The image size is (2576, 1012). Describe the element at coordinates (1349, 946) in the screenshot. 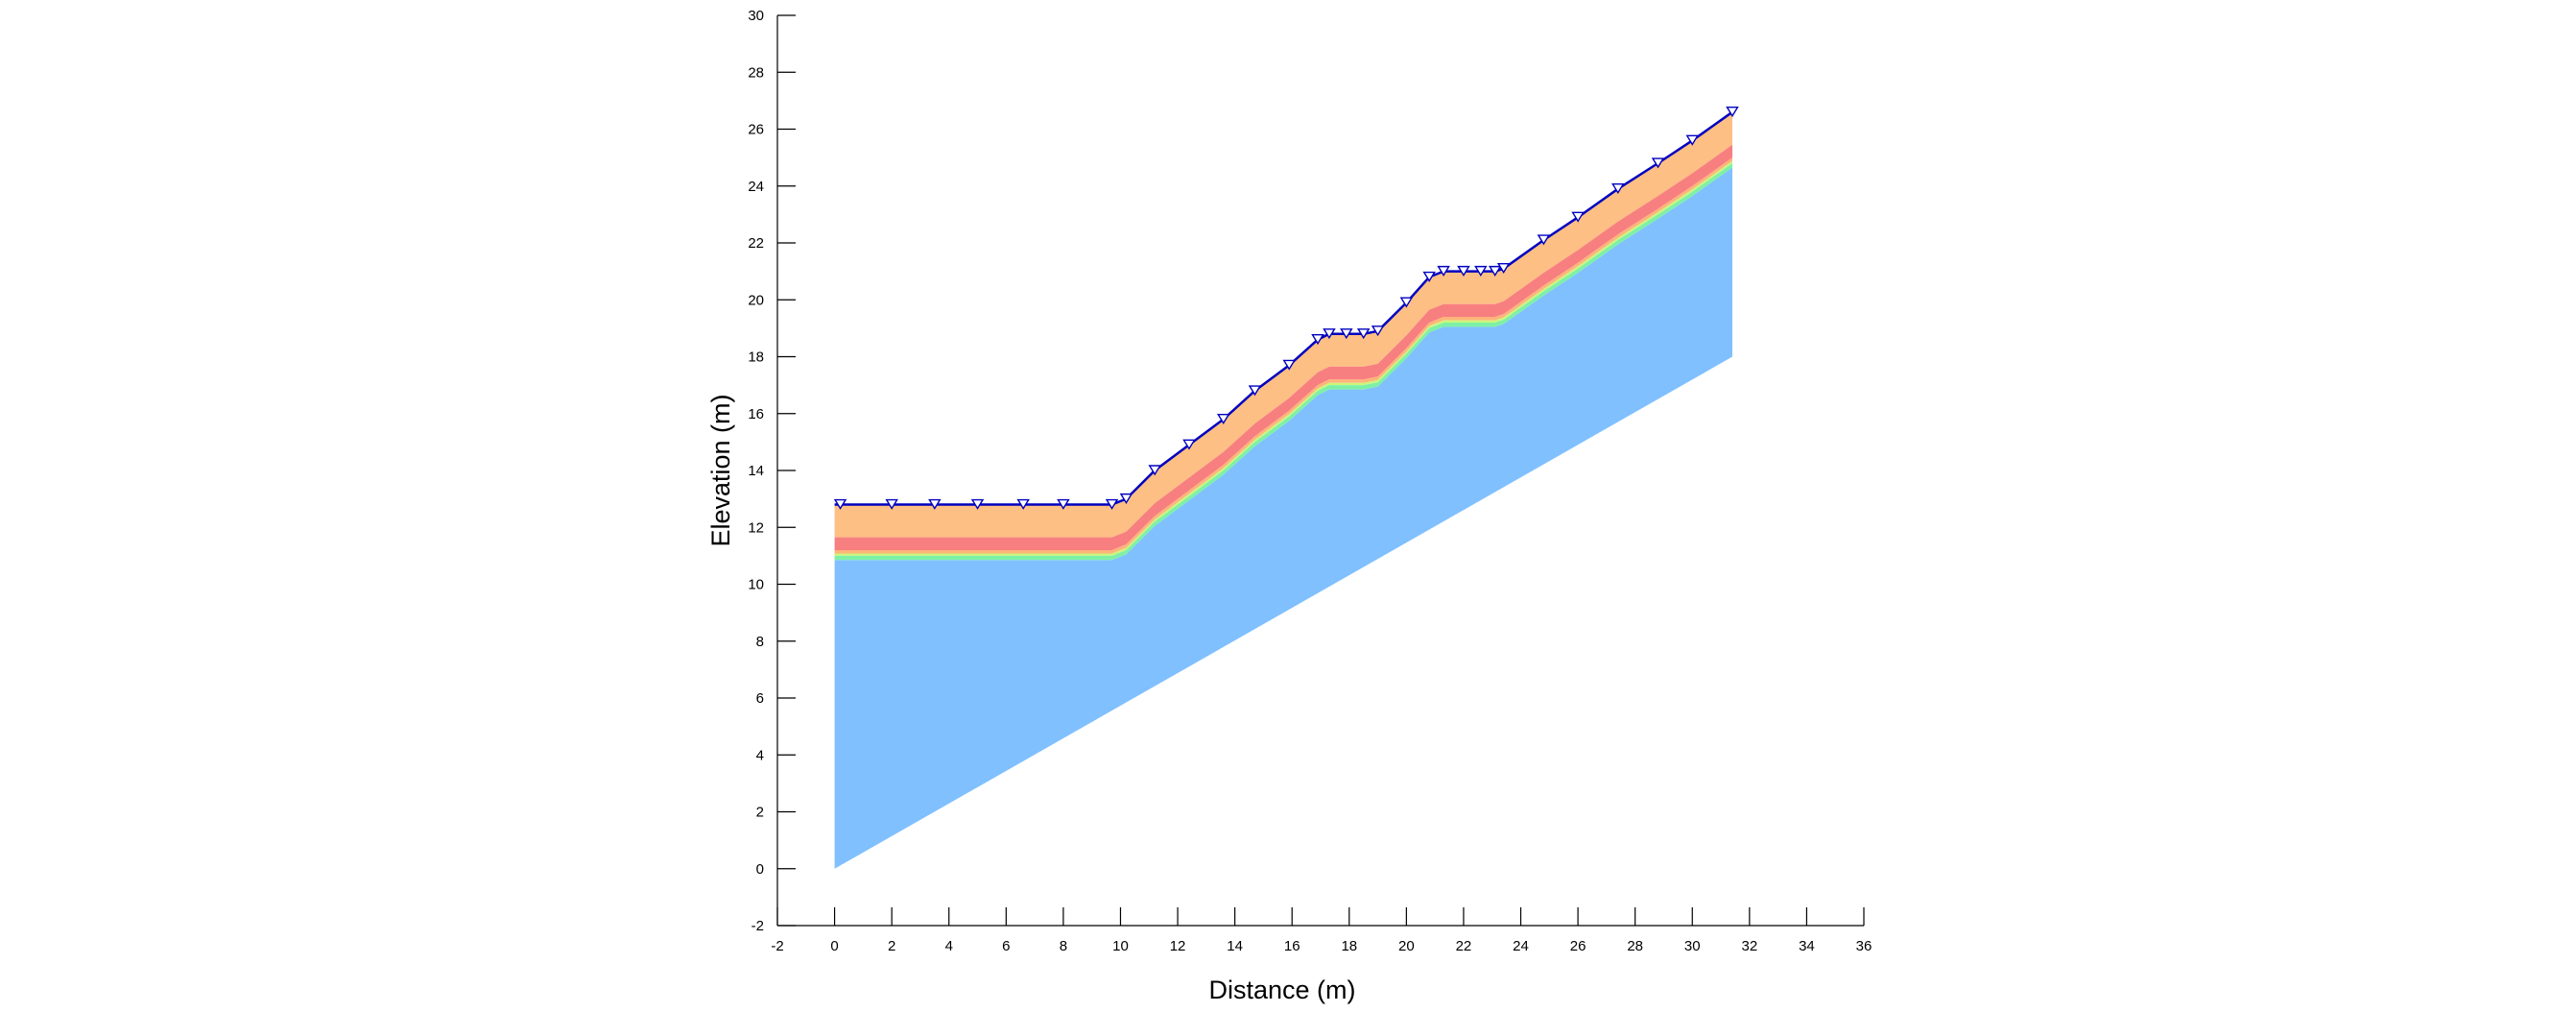

I see `x-tick-label: 18` at that location.